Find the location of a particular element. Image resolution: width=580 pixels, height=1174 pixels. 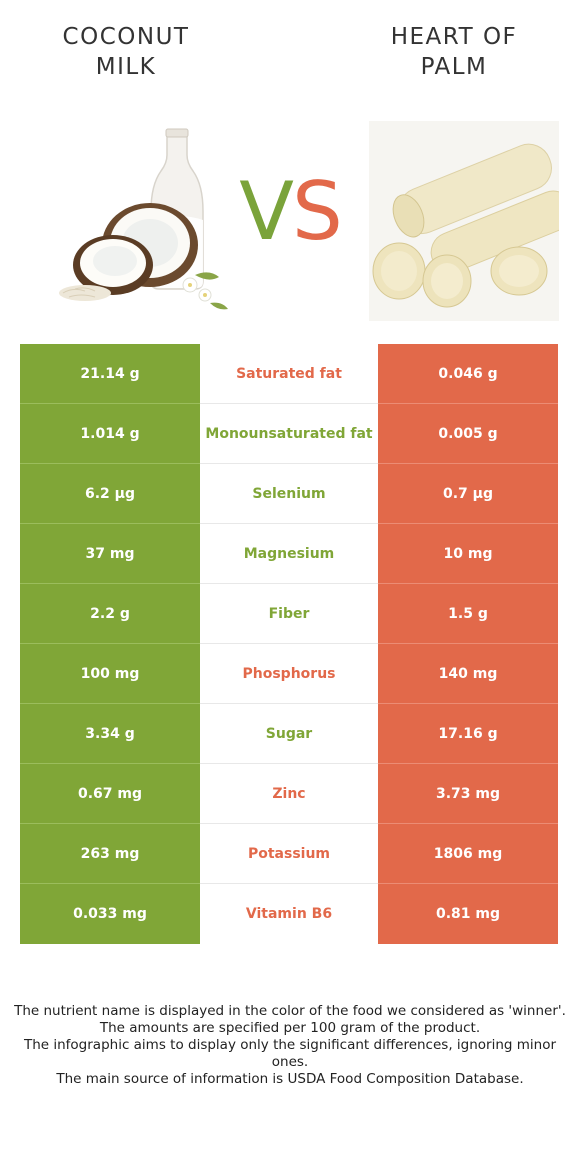

left-value-cell: 6.2 µg is located at coordinates (110, 494).